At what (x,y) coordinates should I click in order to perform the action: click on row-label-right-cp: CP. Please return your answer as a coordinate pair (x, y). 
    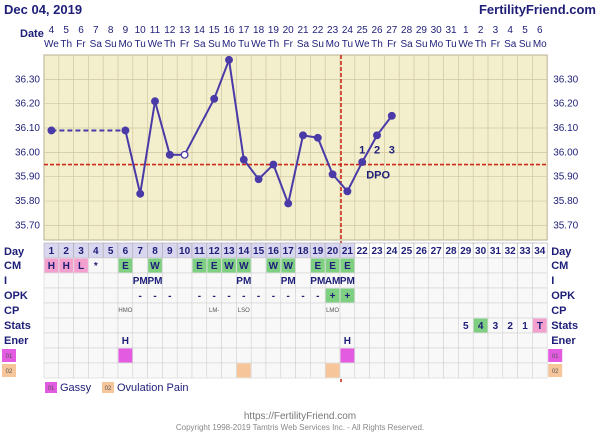
    Looking at the image, I should click on (558, 311).